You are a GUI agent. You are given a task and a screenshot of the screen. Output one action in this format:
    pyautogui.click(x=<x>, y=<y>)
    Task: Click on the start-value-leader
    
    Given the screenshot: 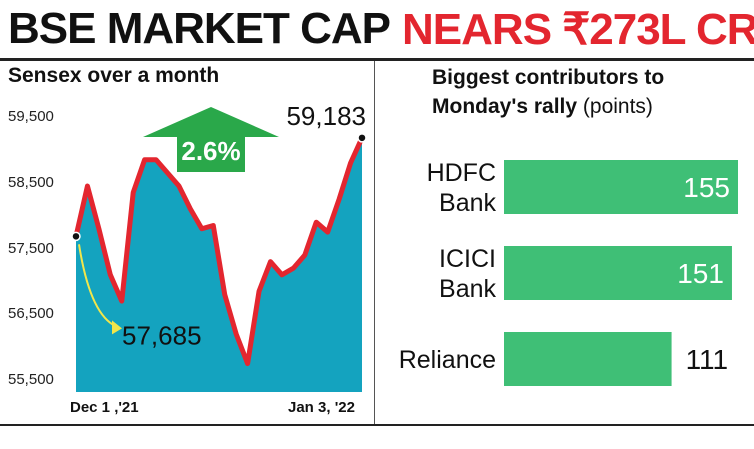 What is the action you would take?
    pyautogui.click(x=97, y=286)
    